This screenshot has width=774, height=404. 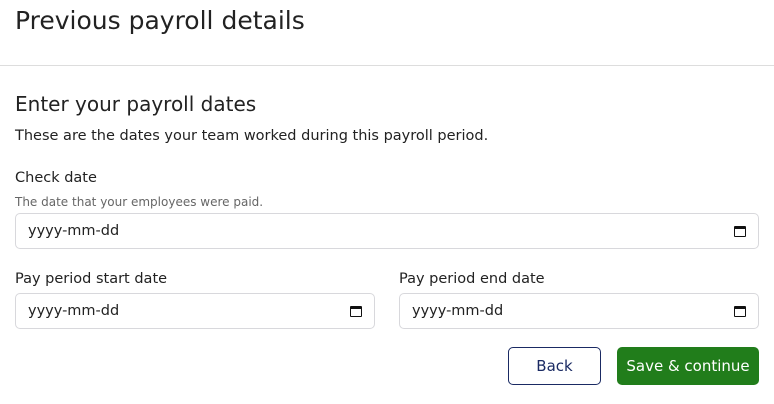 What do you see at coordinates (91, 279) in the screenshot?
I see `start-date-label: Pay period start date` at bounding box center [91, 279].